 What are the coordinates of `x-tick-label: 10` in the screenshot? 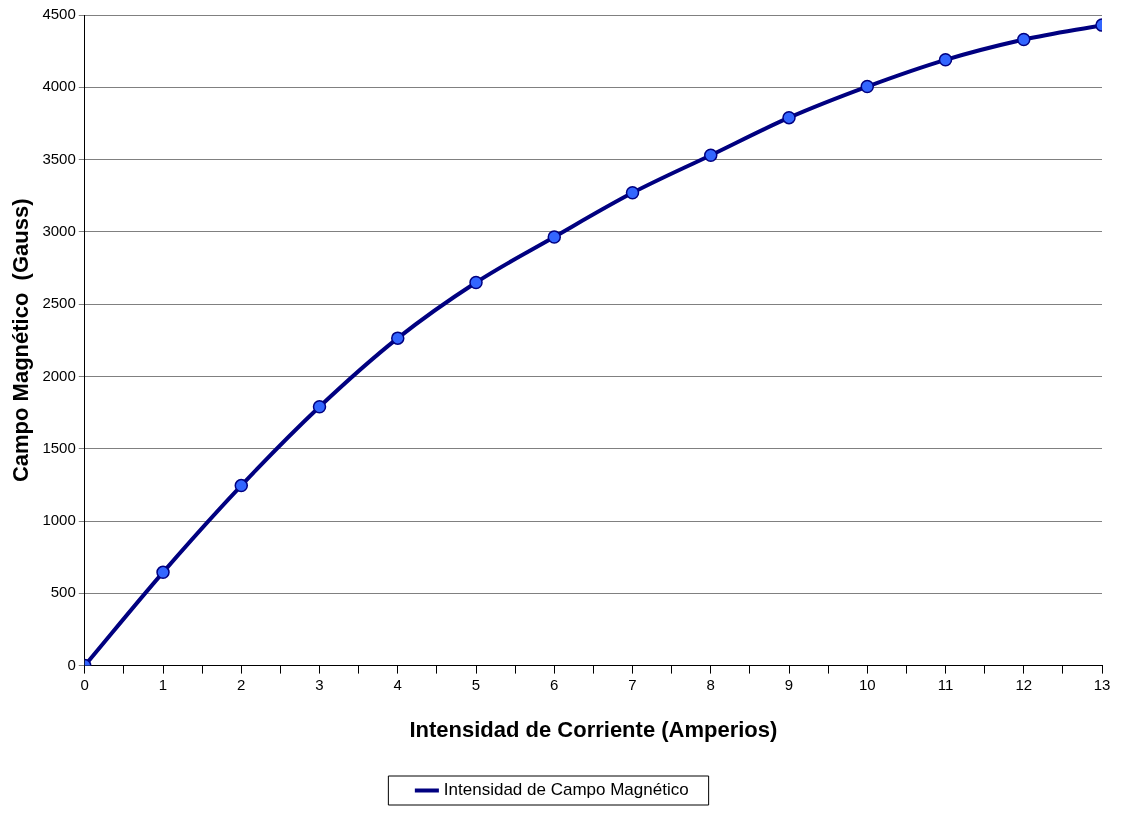 It's located at (867, 684).